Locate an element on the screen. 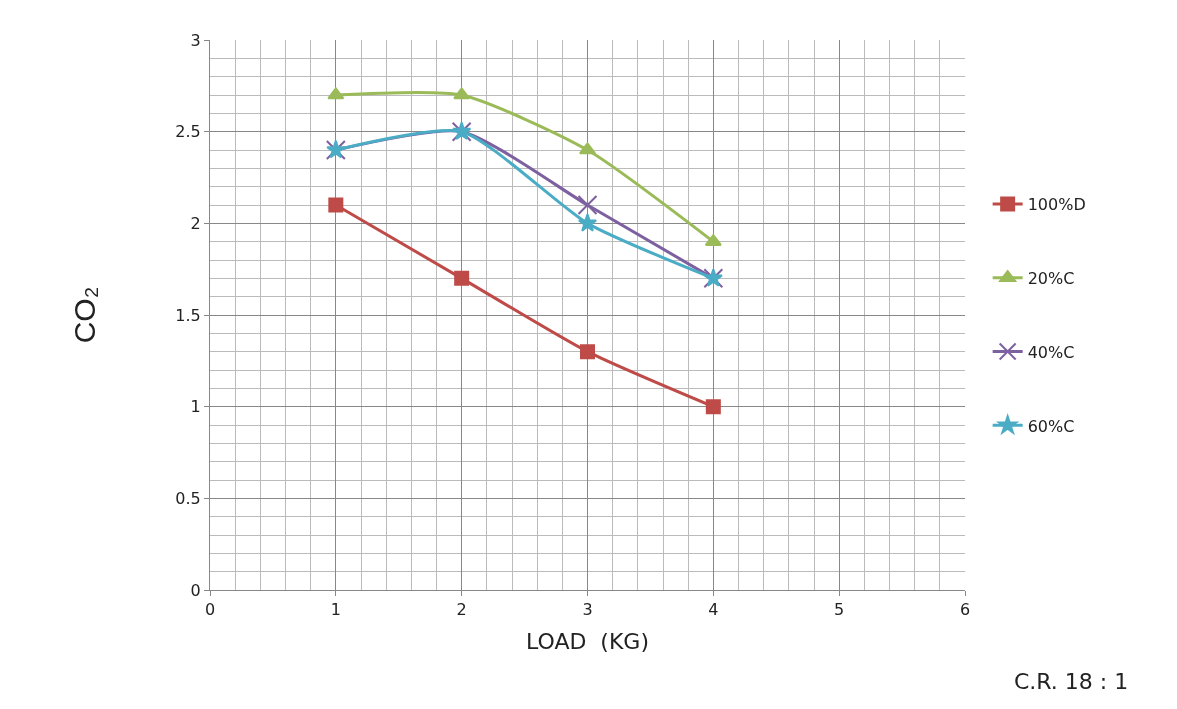 Image resolution: width=1177 pixels, height=709 pixels. x-tick-label: 3 is located at coordinates (587, 610).